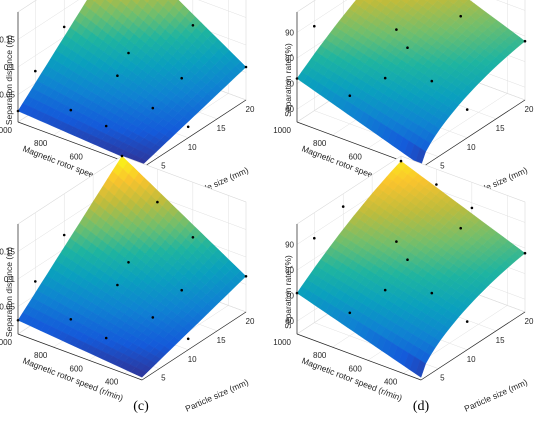 The width and height of the screenshot is (550, 424). I want to click on panel-label: (c), so click(141, 406).